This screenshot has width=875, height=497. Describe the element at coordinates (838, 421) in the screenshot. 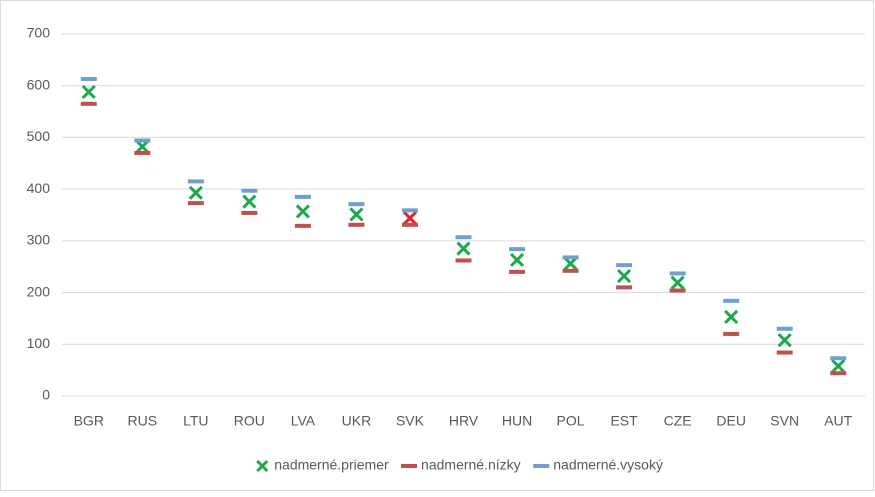

I see `x-tick-label: AUT` at that location.